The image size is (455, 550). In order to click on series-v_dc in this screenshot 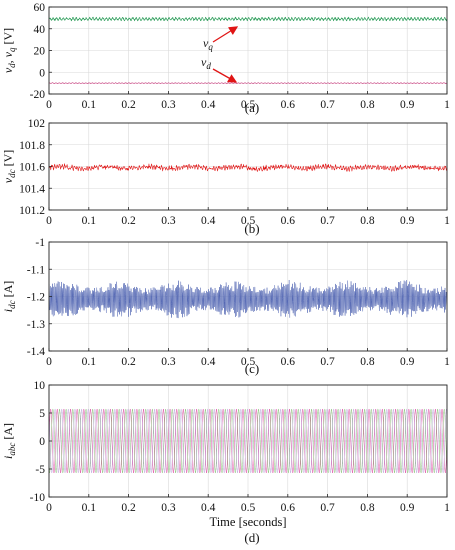, I will do `click(248, 167)`.